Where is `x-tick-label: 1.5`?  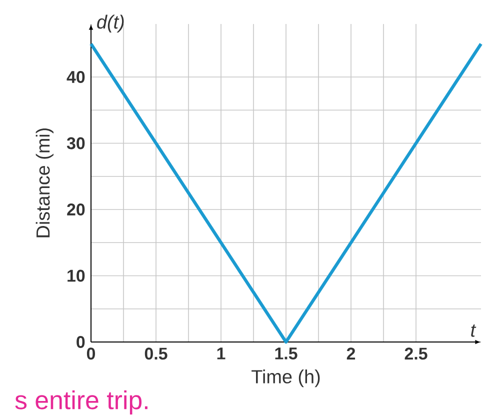
x-tick-label: 1.5 is located at coordinates (286, 354).